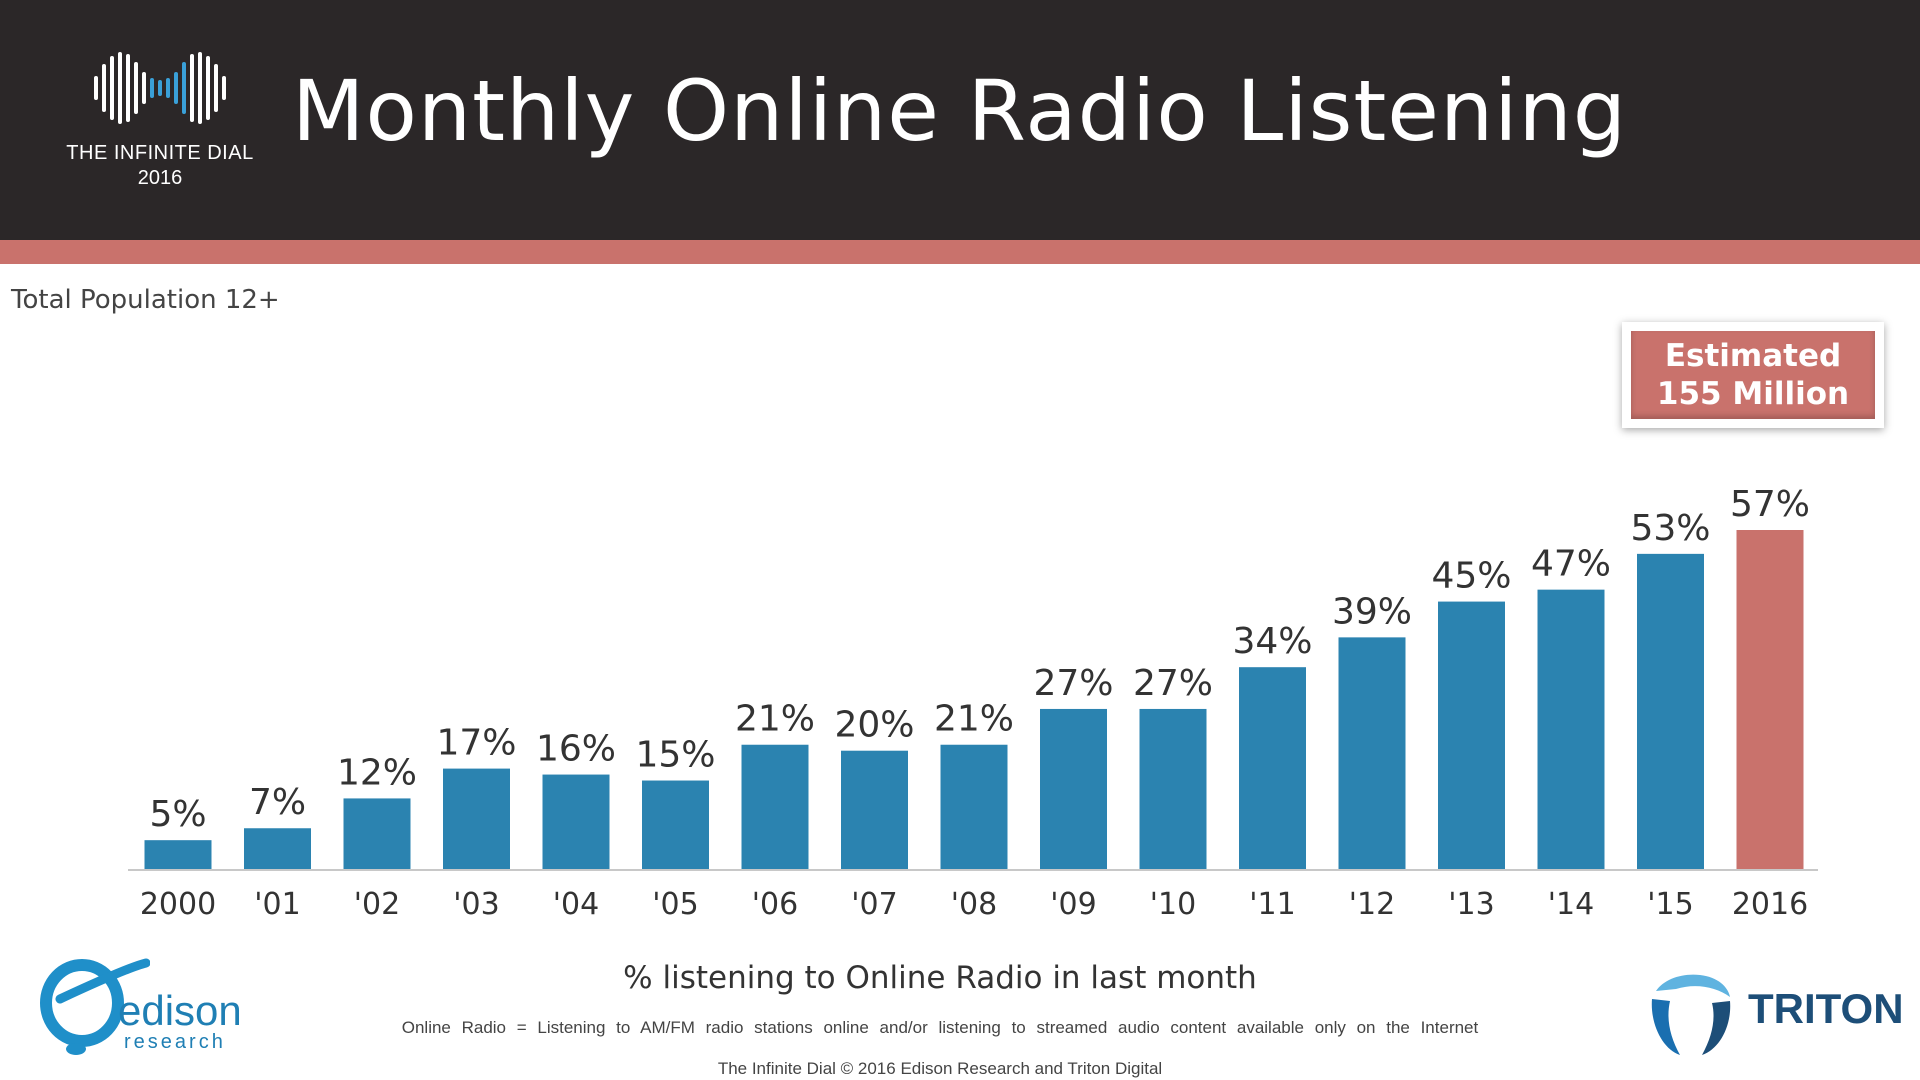 This screenshot has width=1920, height=1080. I want to click on estimate-callout: Estimated 155 Million, so click(1753, 375).